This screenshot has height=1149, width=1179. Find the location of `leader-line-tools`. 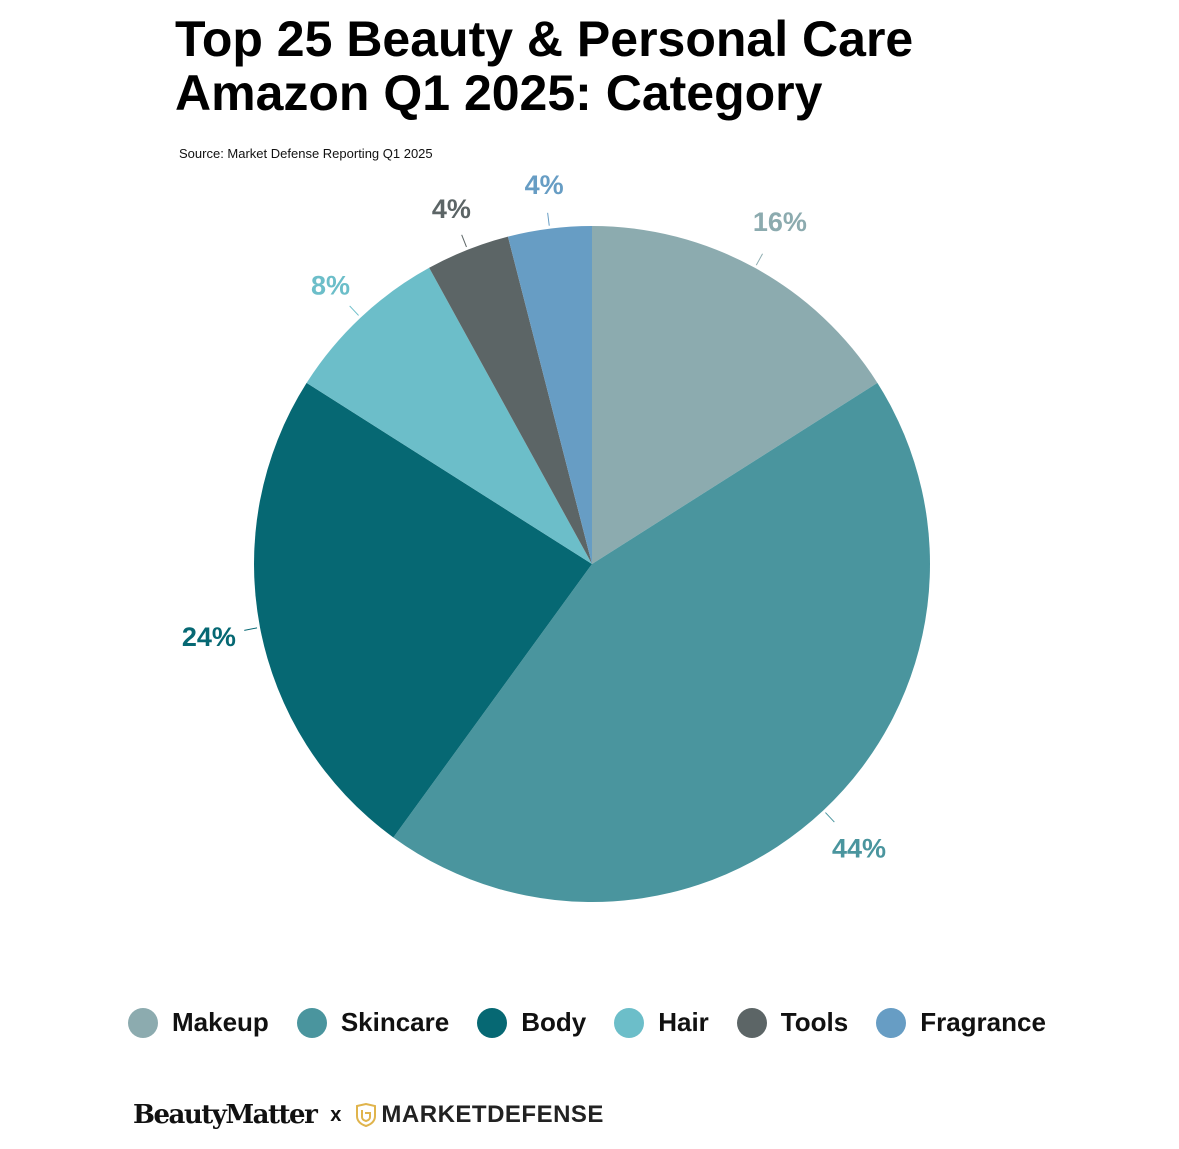

leader-line-tools is located at coordinates (464, 241).